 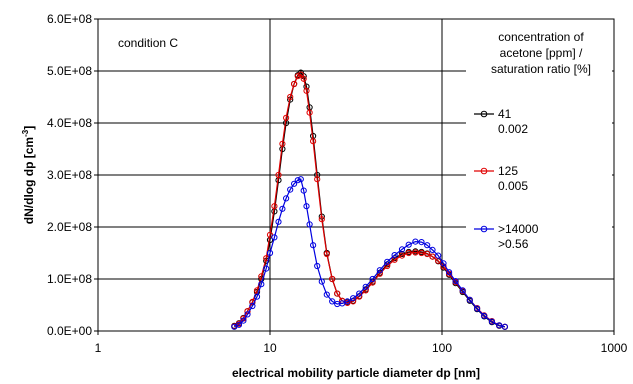 What do you see at coordinates (69, 71) in the screenshot?
I see `y-tick-label: 5.0E+08` at bounding box center [69, 71].